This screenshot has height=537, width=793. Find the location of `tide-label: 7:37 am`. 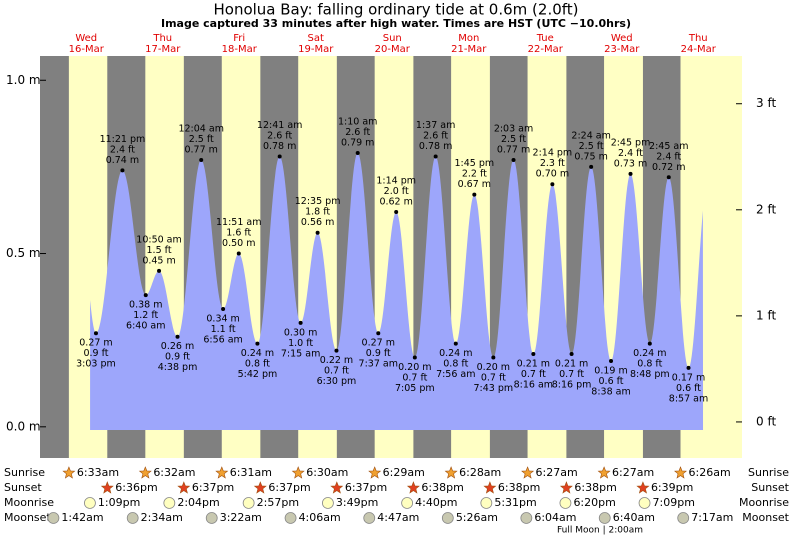

tide-label: 7:37 am is located at coordinates (378, 364).